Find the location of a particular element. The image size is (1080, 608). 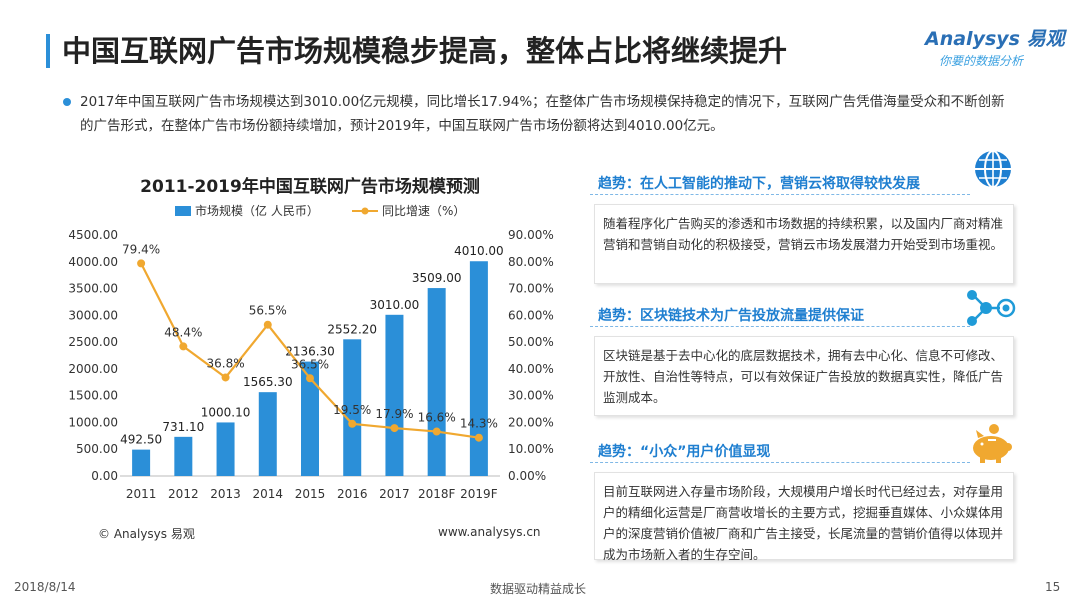

bar-value-label: 2136.30 is located at coordinates (310, 352).